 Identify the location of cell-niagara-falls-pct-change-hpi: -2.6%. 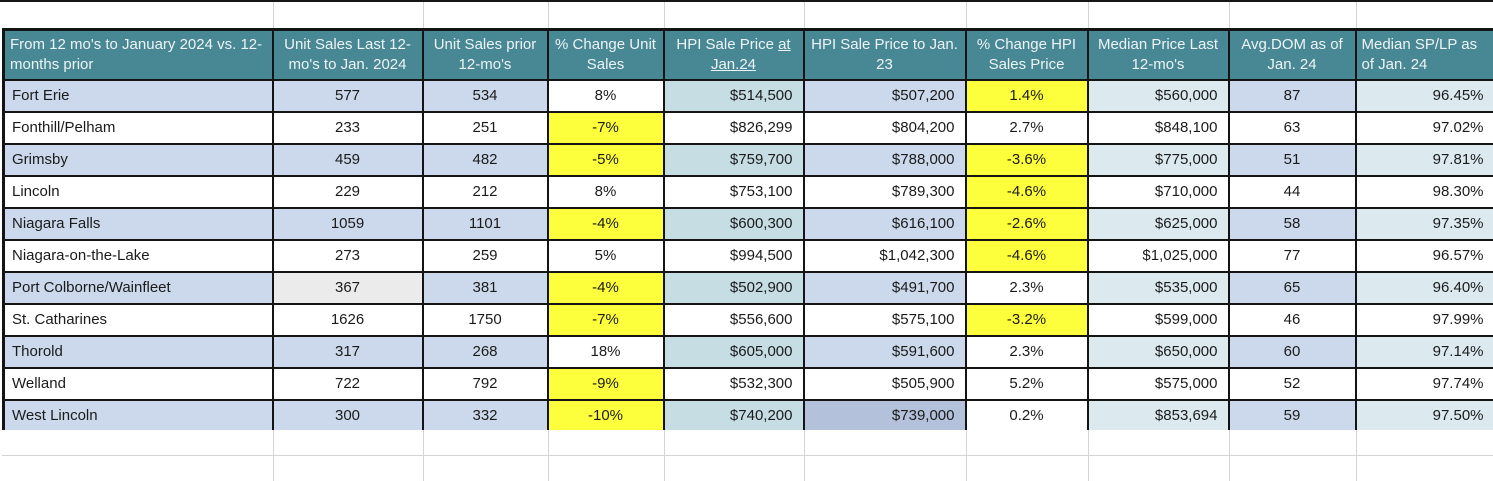
(1026, 223).